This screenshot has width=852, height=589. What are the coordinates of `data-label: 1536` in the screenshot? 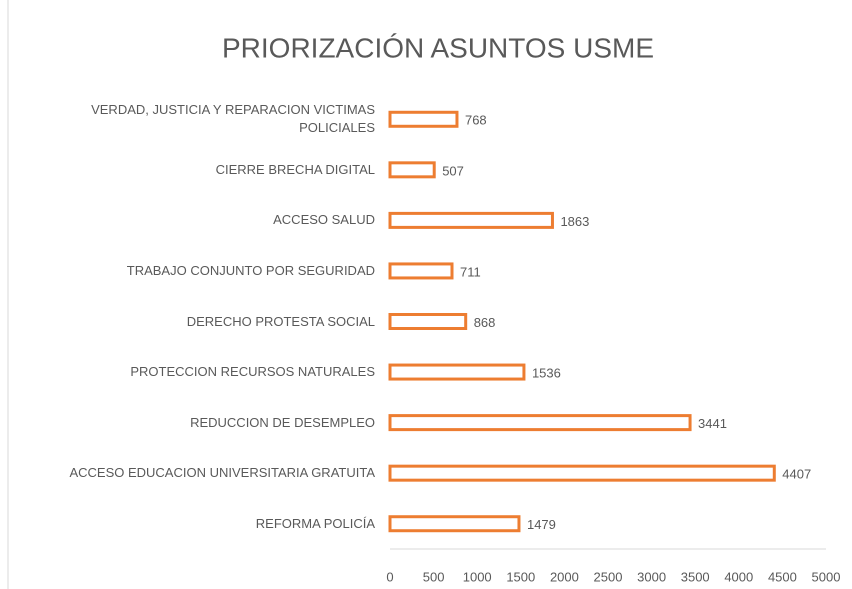 It's located at (546, 372).